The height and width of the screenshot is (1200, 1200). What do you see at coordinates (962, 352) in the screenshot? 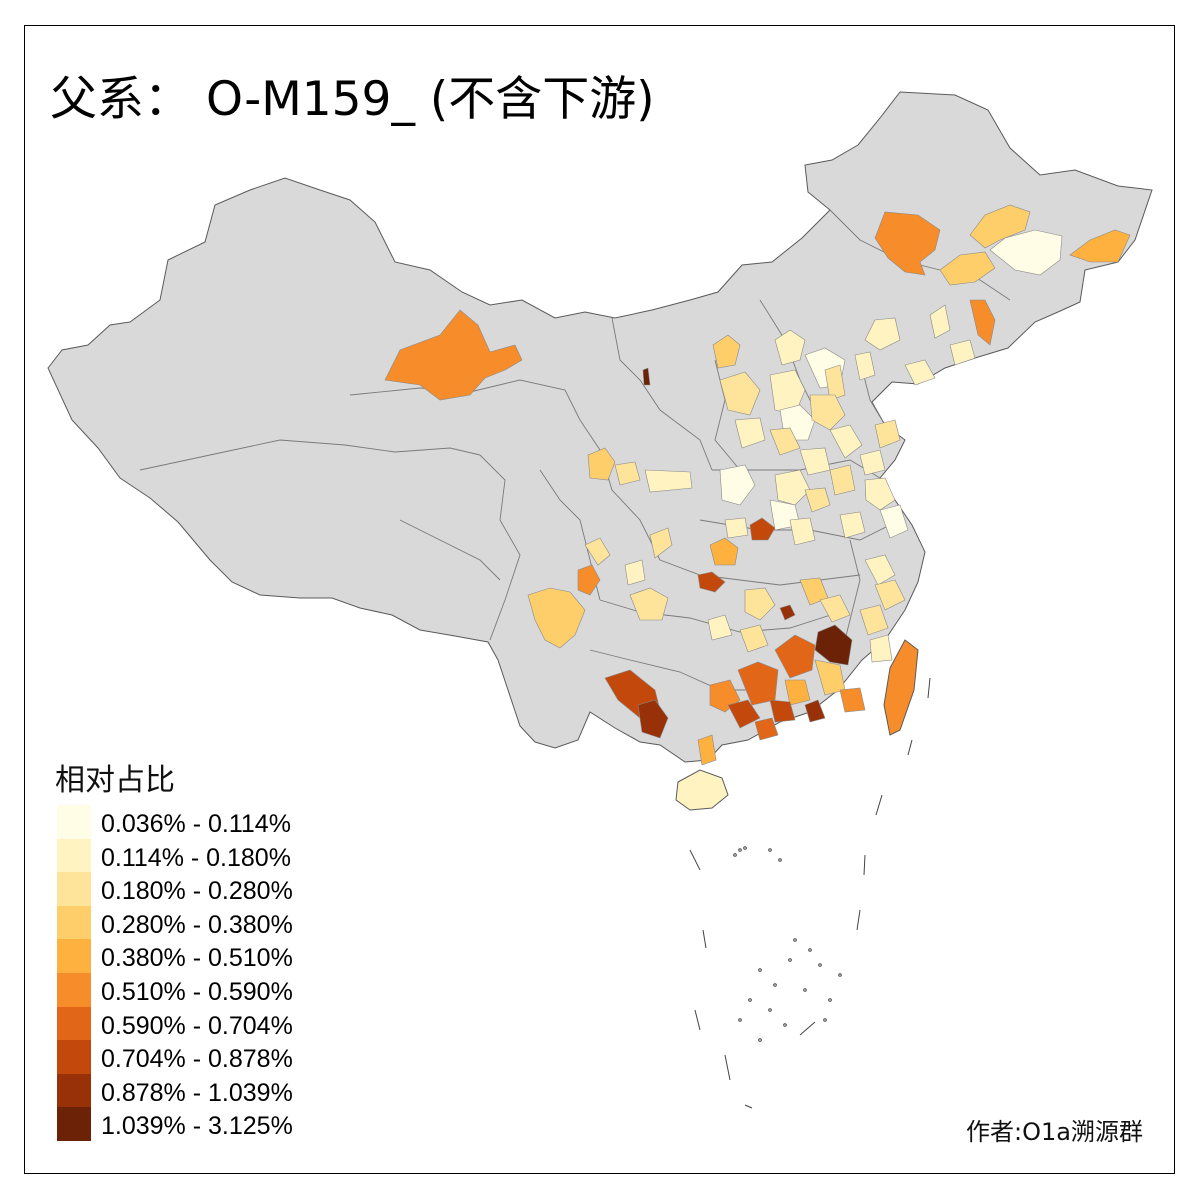
I see `region-liaoning-b` at bounding box center [962, 352].